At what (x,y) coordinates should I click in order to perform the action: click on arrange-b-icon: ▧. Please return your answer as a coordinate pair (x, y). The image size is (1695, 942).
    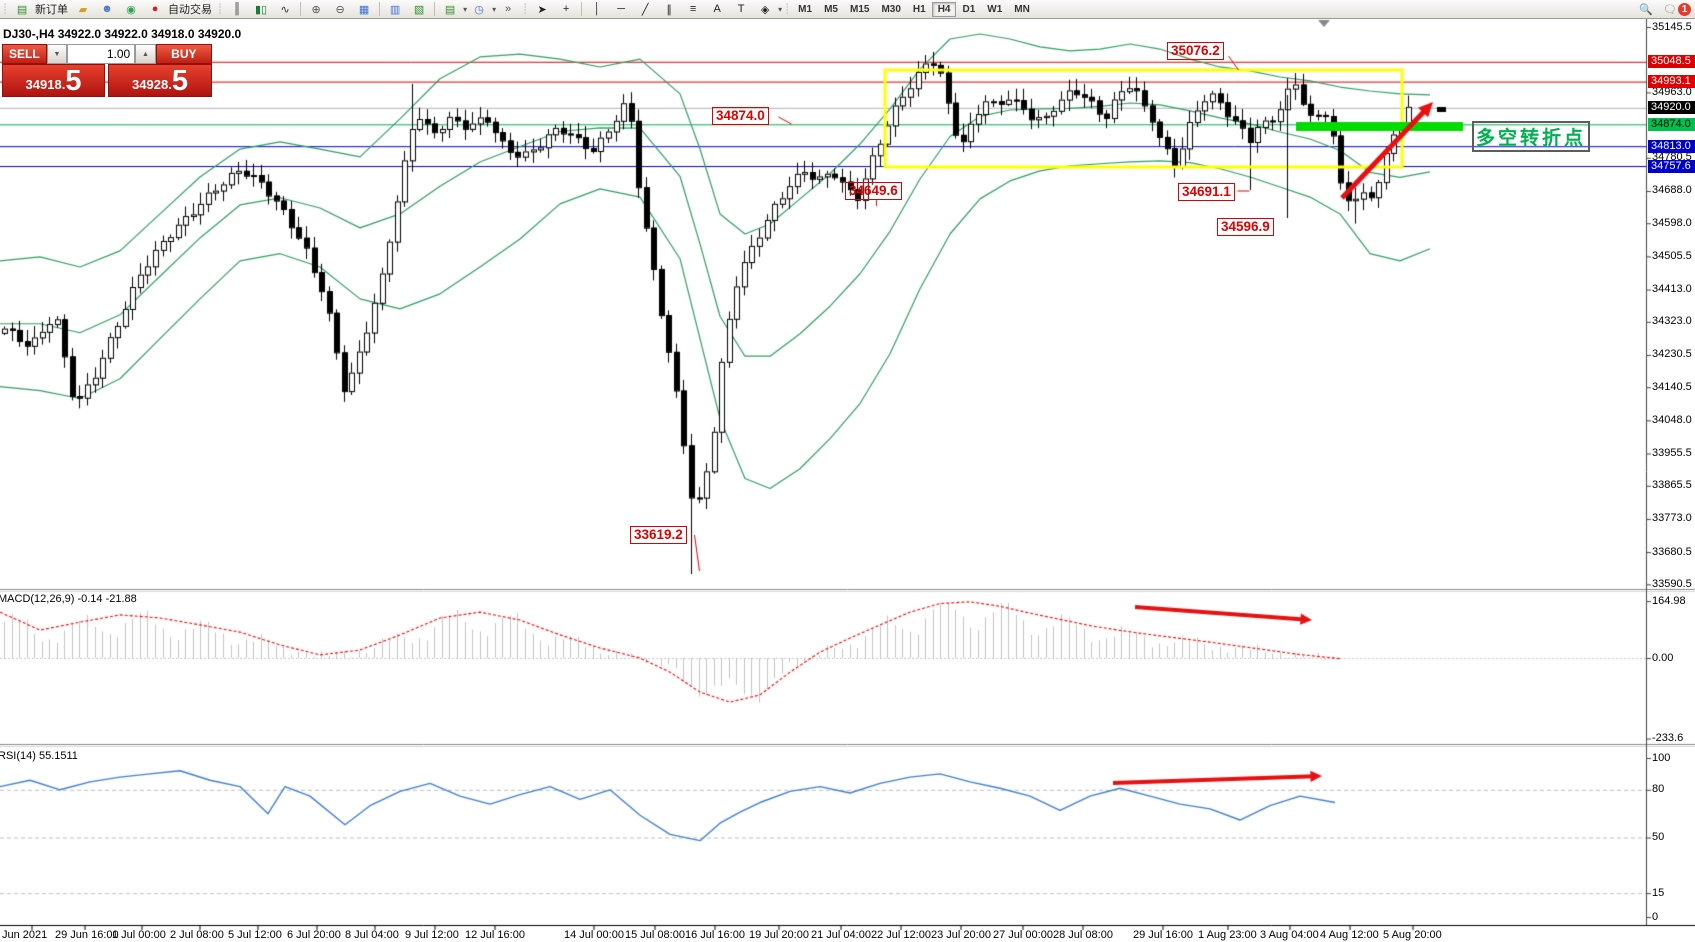
    Looking at the image, I should click on (419, 9).